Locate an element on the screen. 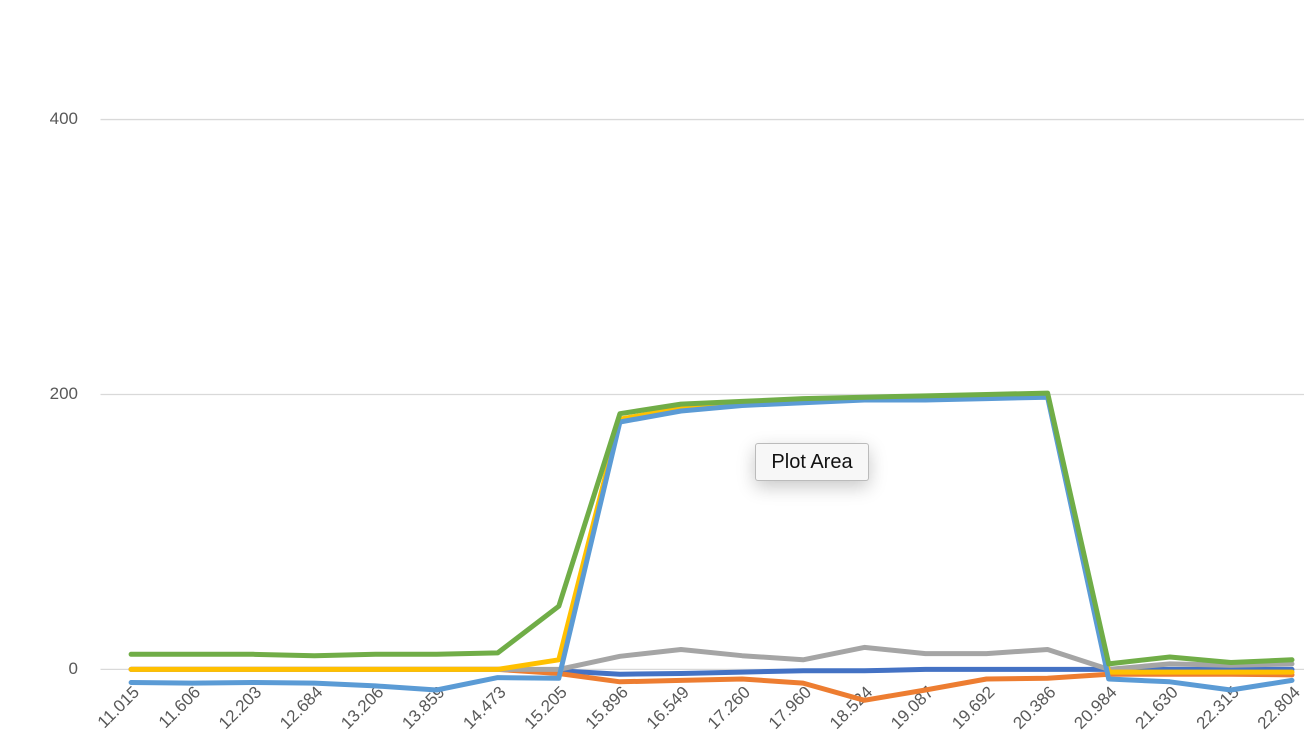 Image resolution: width=1304 pixels, height=734 pixels. x-tick-label: 17.960 is located at coordinates (790, 708).